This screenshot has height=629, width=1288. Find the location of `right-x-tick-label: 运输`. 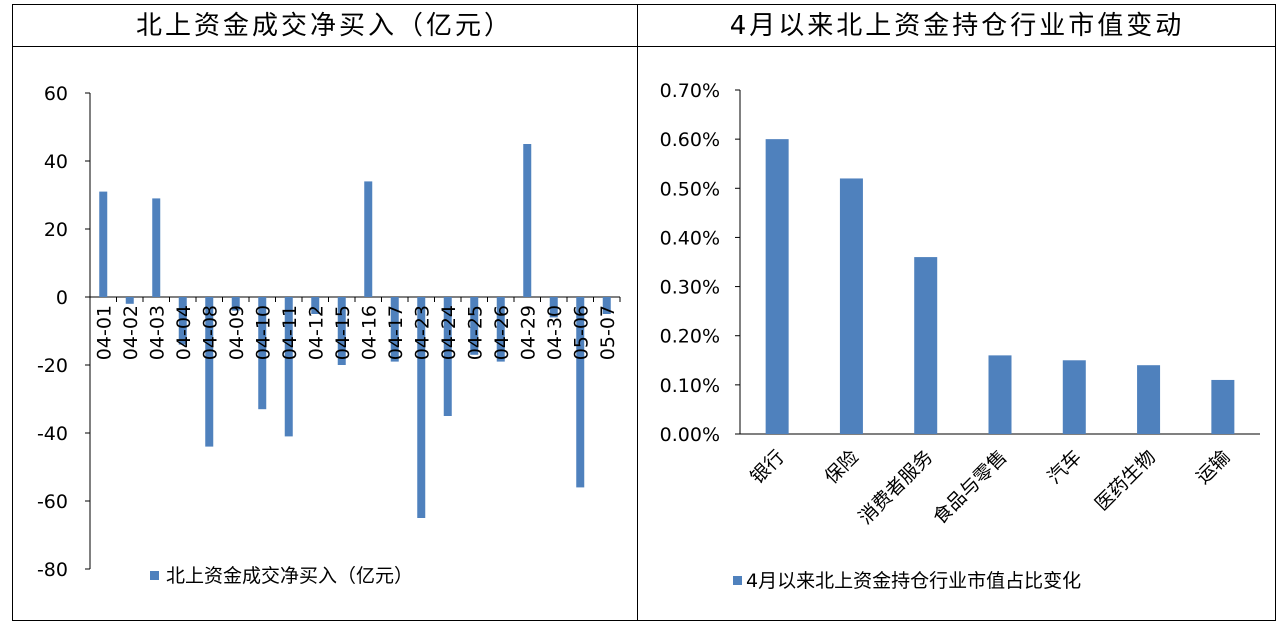

right-x-tick-label: 运输 is located at coordinates (1213, 467).